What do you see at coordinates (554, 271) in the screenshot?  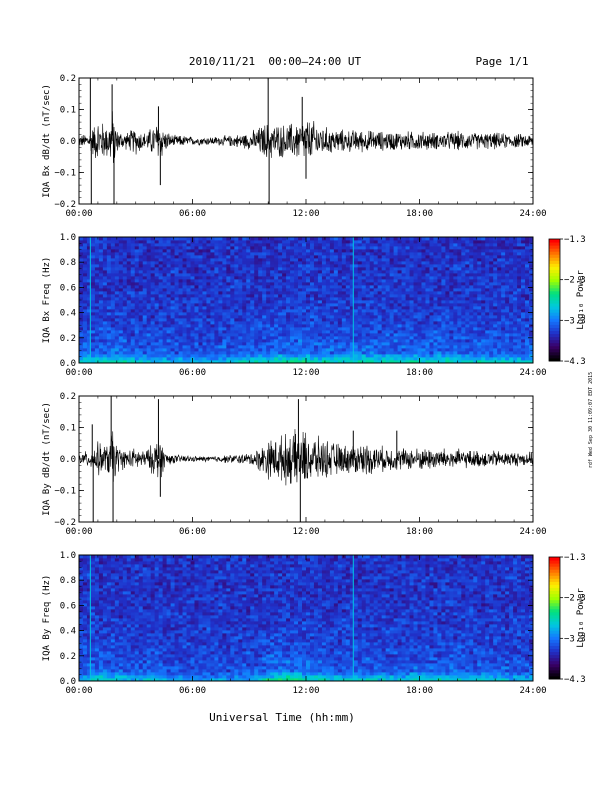 I see `colorbar-step` at bounding box center [554, 271].